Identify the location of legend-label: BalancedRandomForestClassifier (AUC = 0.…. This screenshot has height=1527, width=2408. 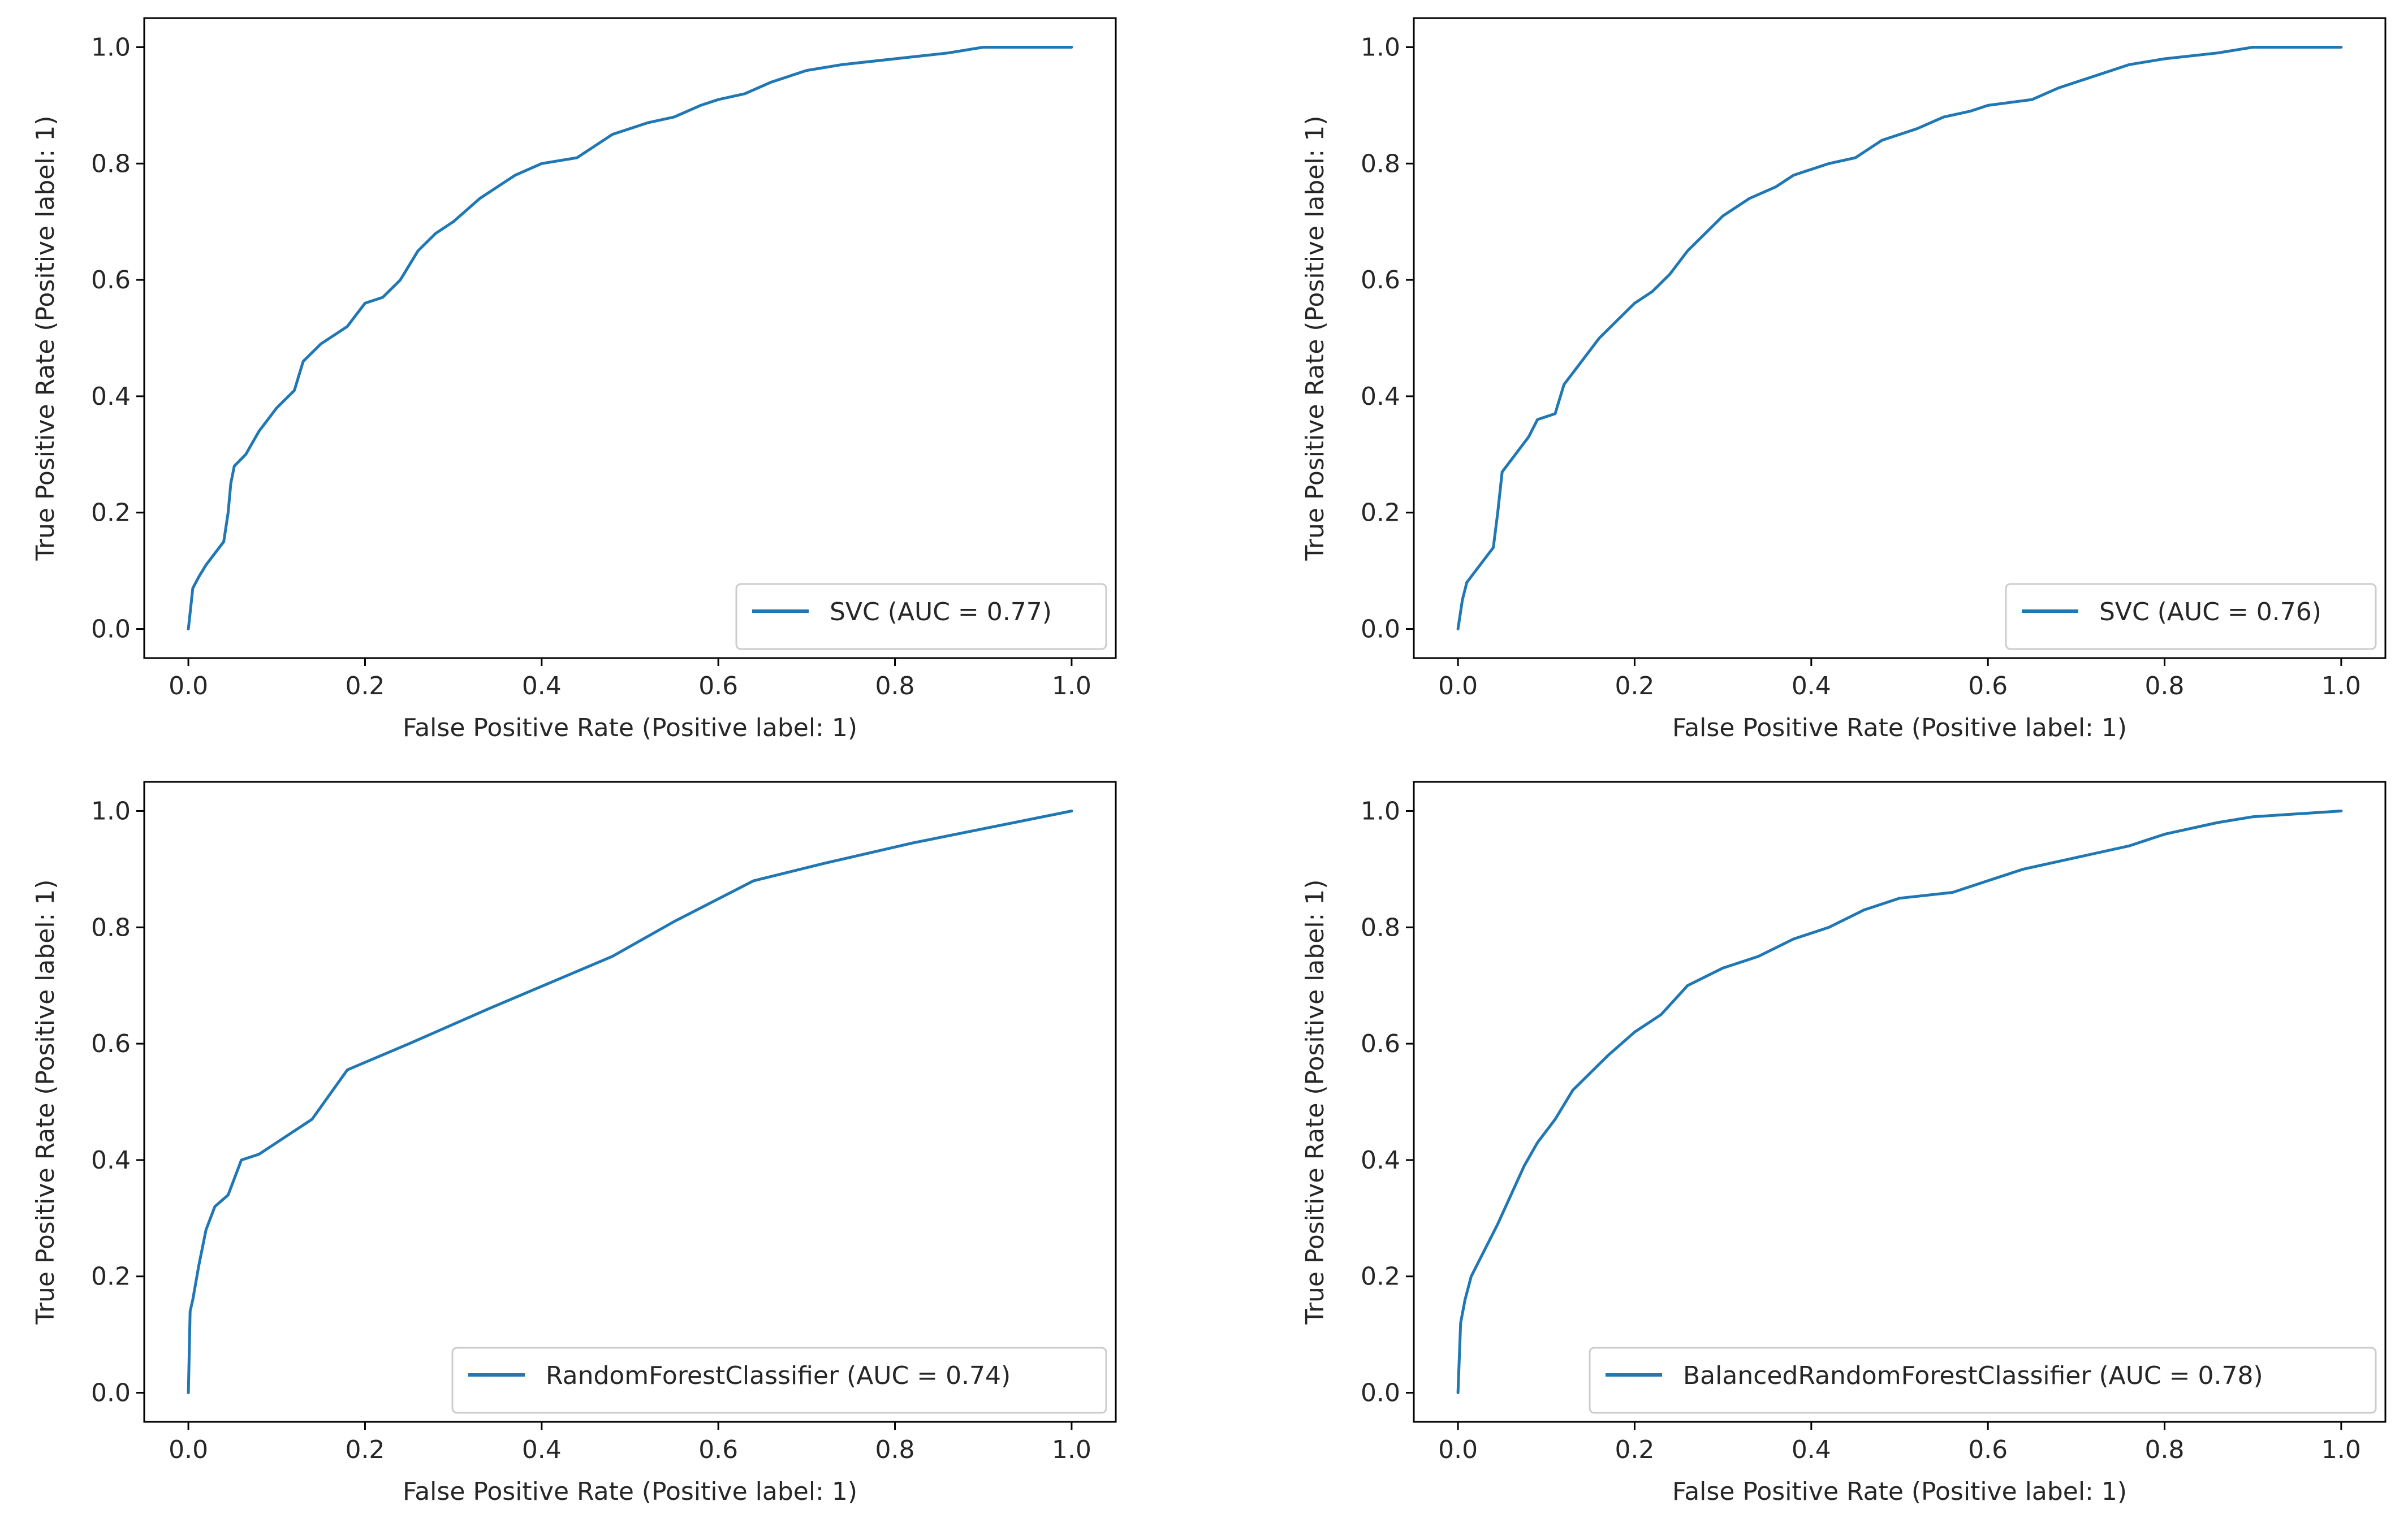
(1973, 1375).